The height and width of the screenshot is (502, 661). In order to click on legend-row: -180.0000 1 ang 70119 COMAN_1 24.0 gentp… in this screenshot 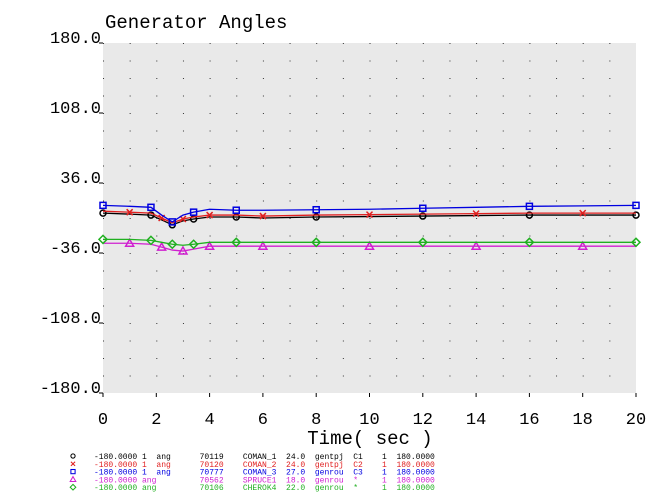, I will do `click(264, 457)`.